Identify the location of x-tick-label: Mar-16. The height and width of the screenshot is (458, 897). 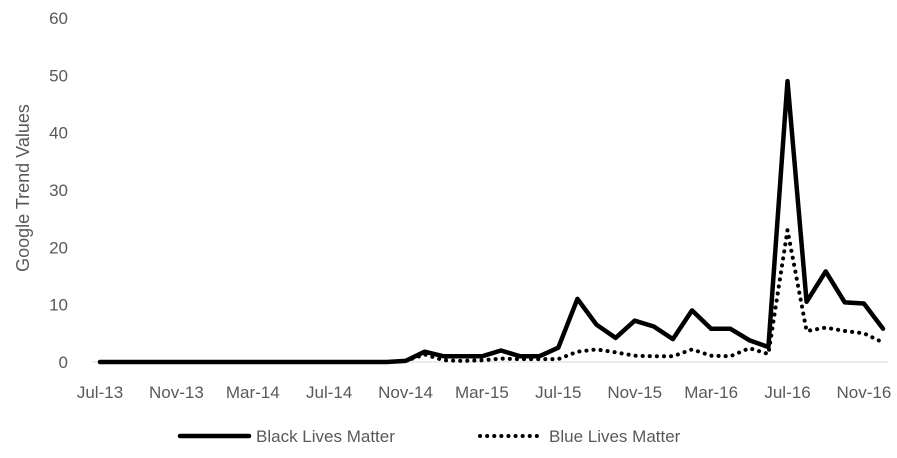
(711, 392).